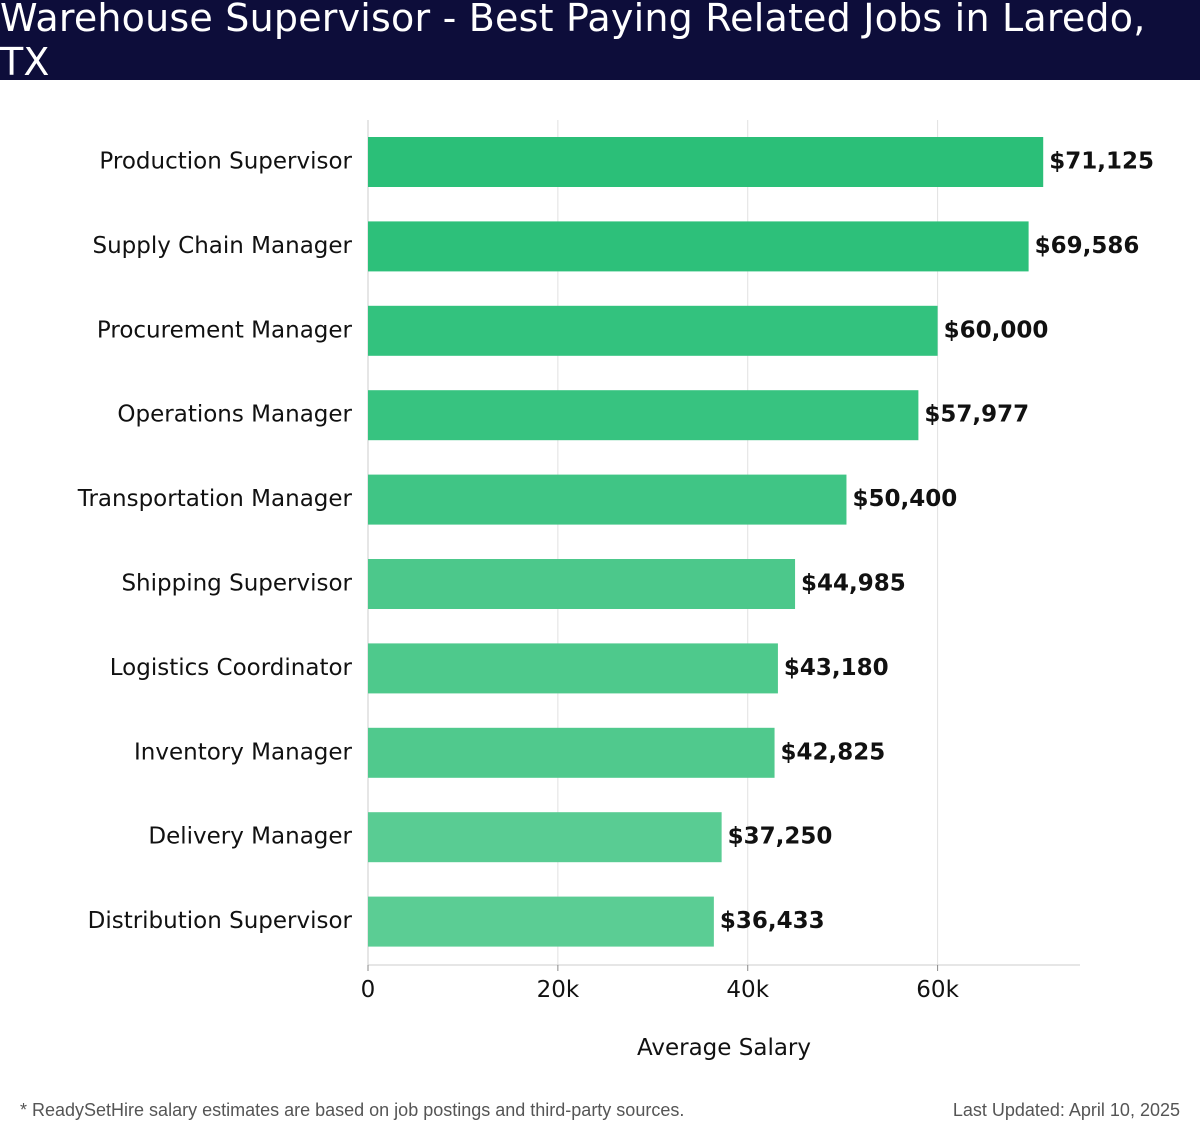  What do you see at coordinates (220, 921) in the screenshot?
I see `category-label: Distribution Supervisor` at bounding box center [220, 921].